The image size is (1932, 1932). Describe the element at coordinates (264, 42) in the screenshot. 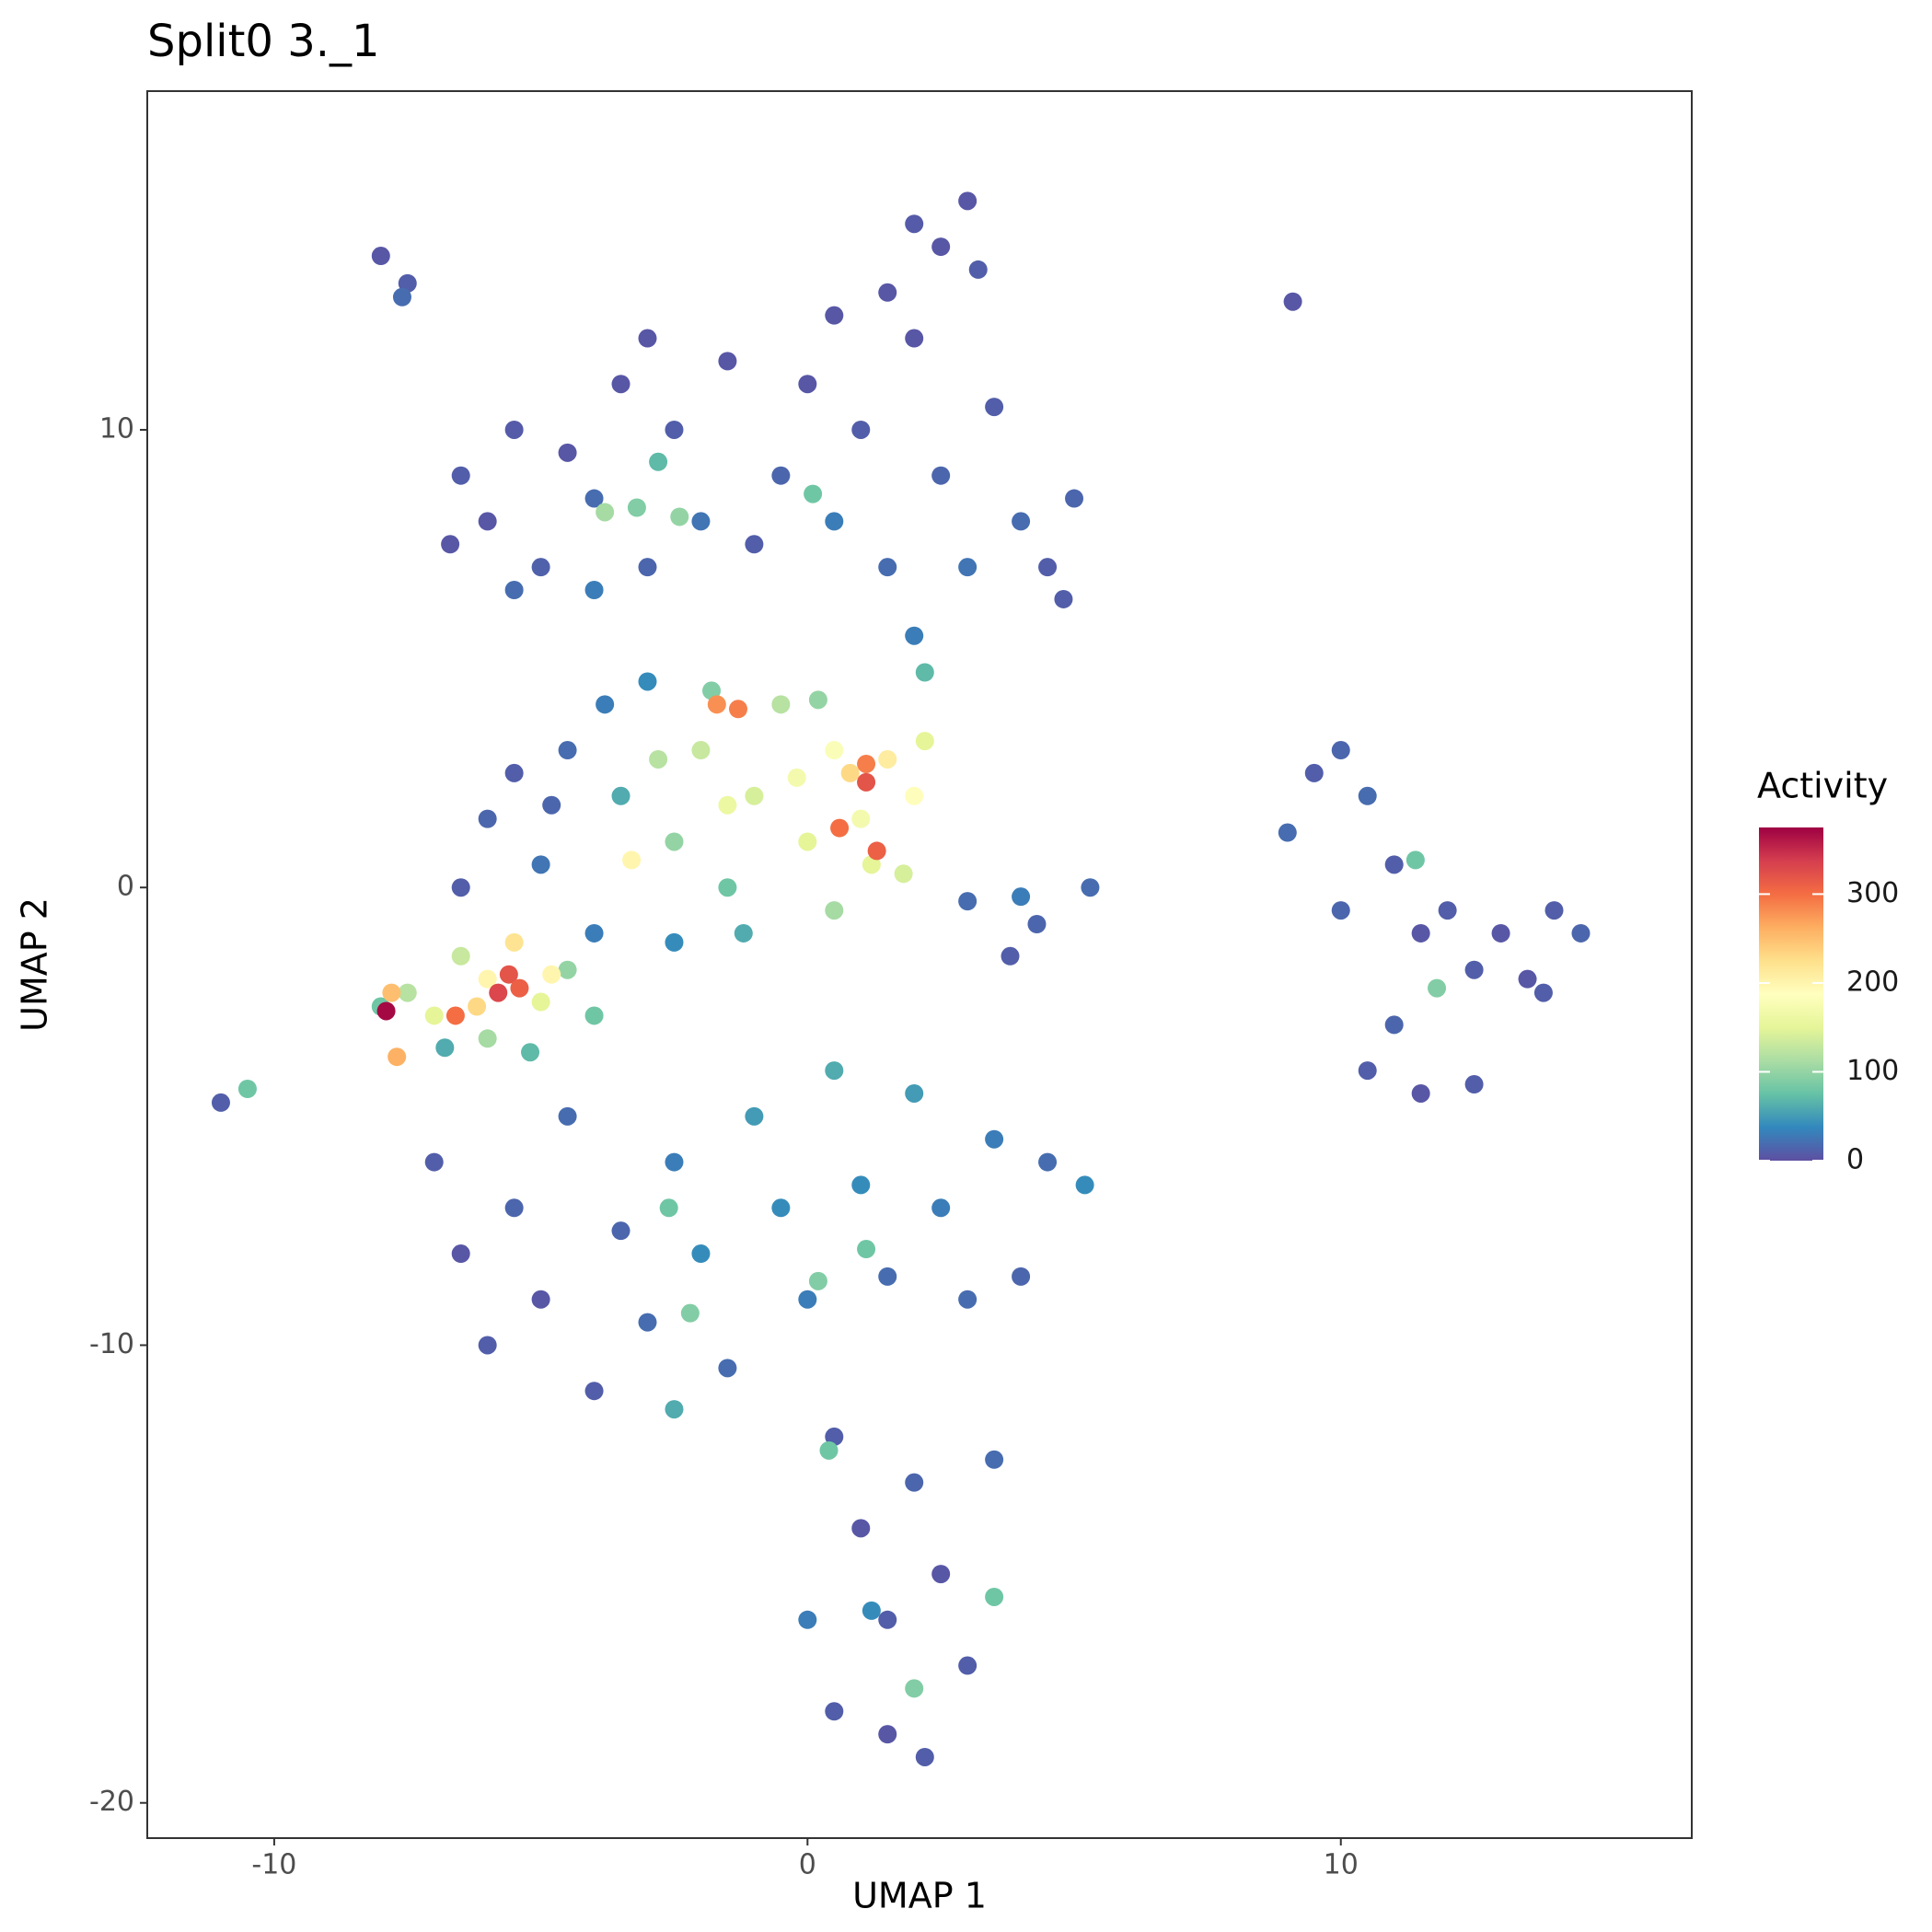

I see `chart-title: Split0 3._1` at that location.